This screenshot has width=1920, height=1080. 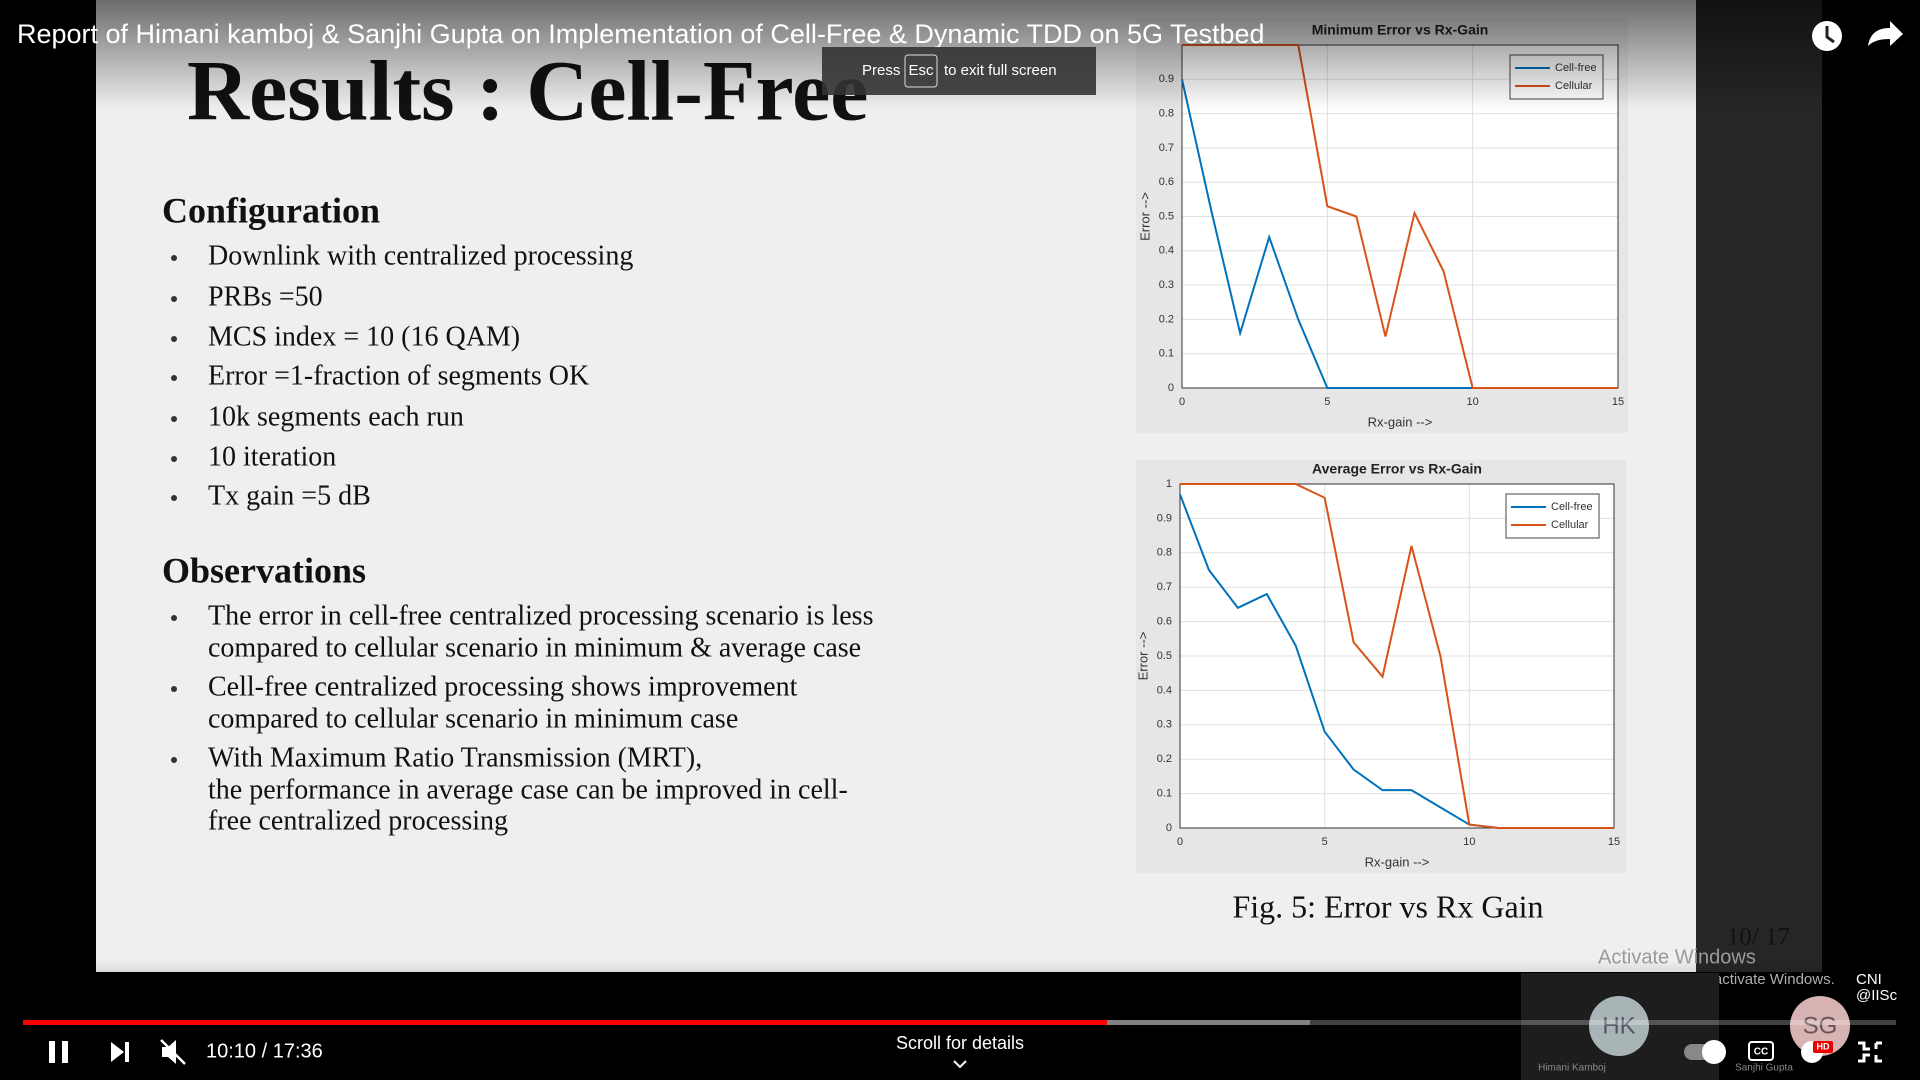 What do you see at coordinates (271, 210) in the screenshot?
I see `section-heading: Configuration` at bounding box center [271, 210].